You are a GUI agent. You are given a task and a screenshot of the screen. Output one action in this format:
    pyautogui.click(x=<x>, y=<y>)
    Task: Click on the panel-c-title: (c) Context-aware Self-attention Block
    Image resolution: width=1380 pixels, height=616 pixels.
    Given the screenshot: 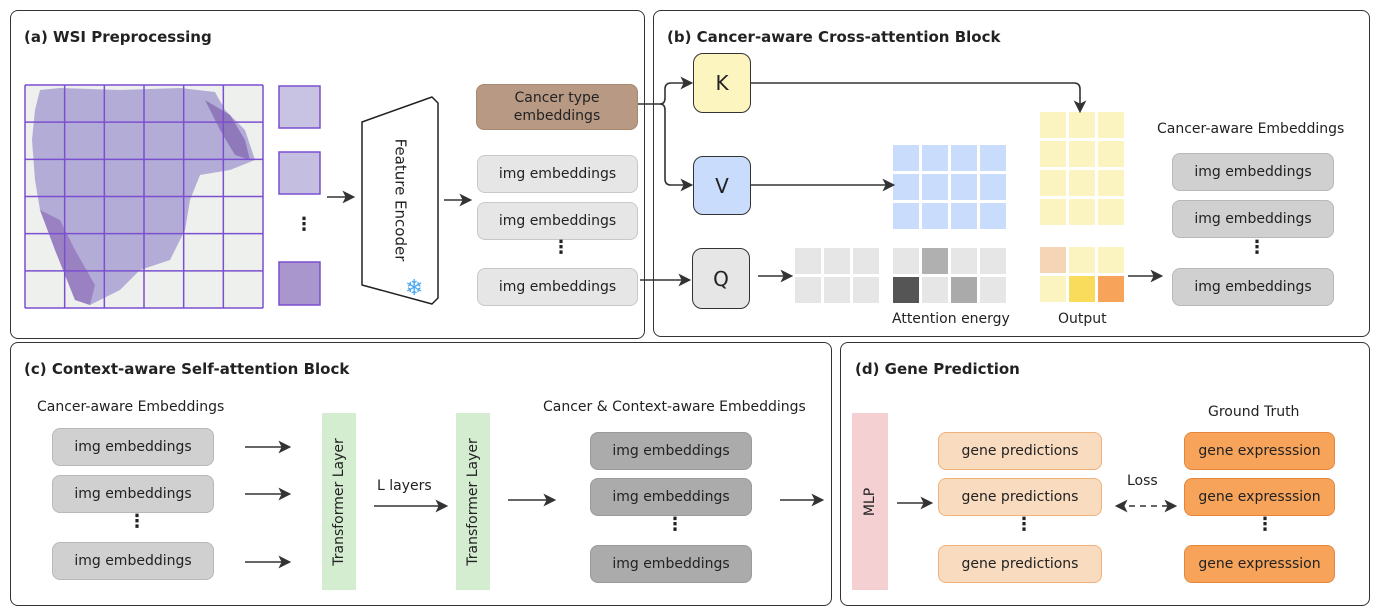 What is the action you would take?
    pyautogui.click(x=187, y=369)
    